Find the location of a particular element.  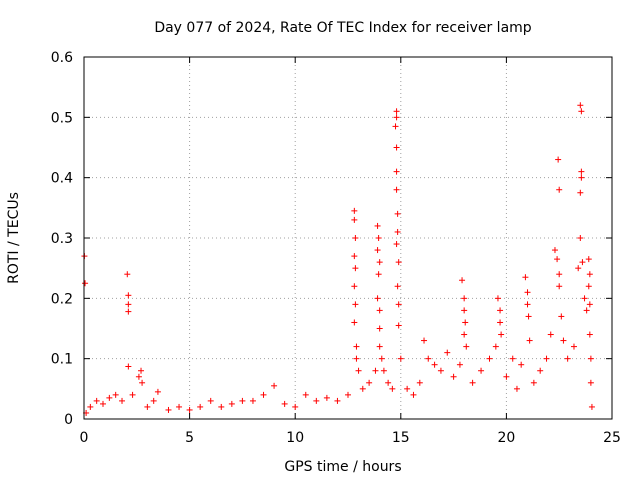

x-tick-label: 5 is located at coordinates (189, 438).